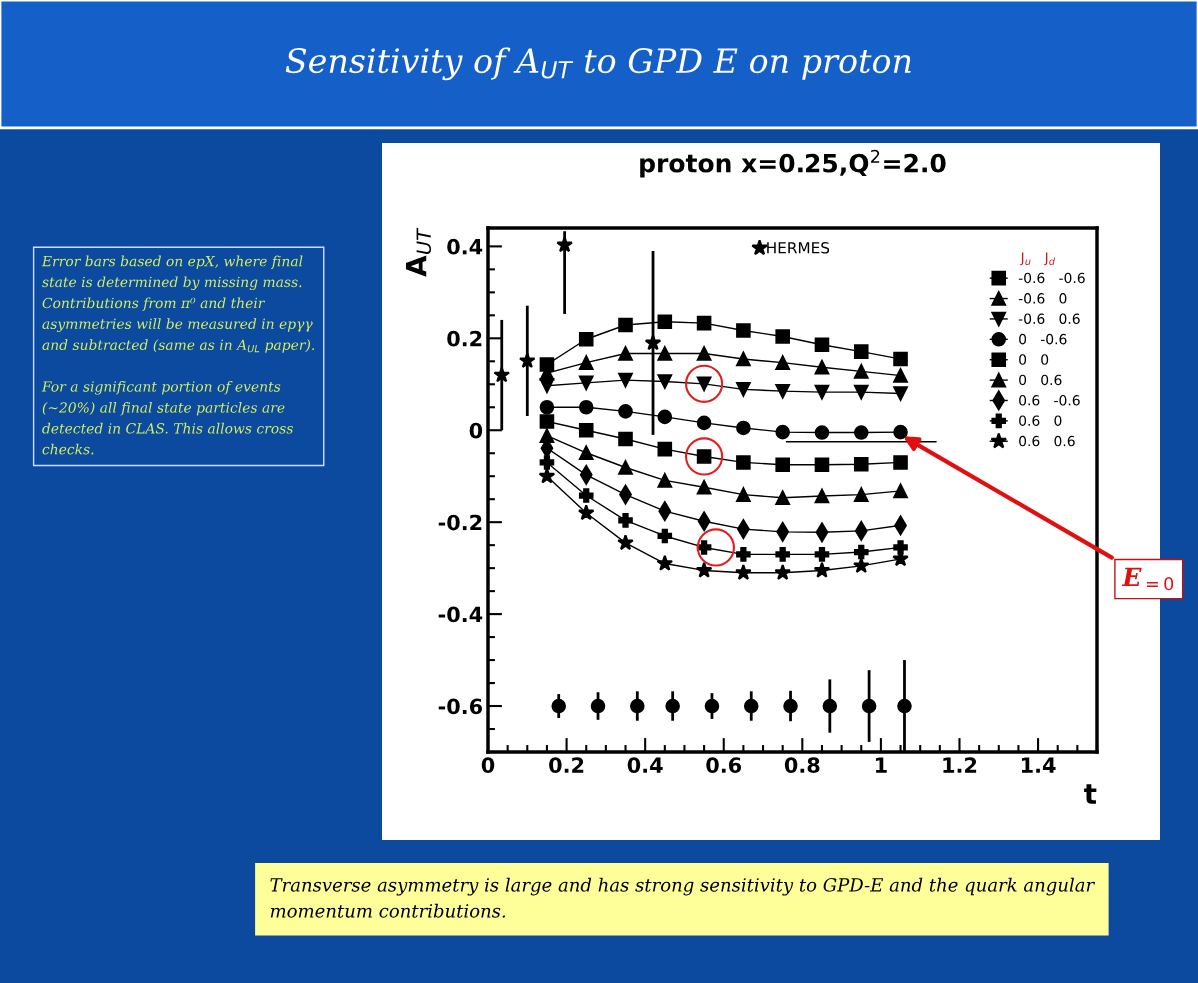 This screenshot has height=983, width=1198. What do you see at coordinates (881, 765) in the screenshot?
I see `x-tick-label: 1` at bounding box center [881, 765].